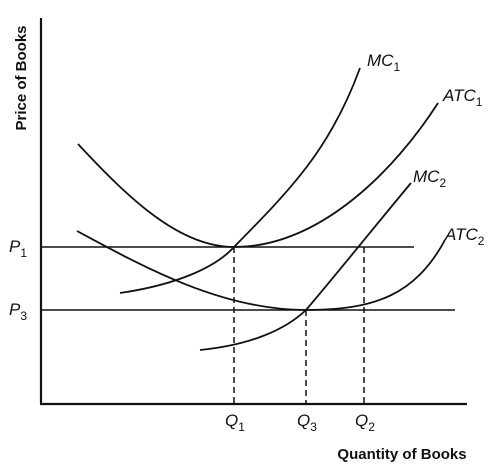 This screenshot has width=491, height=464. What do you see at coordinates (464, 236) in the screenshot?
I see `atc2-label: ATC2` at bounding box center [464, 236].